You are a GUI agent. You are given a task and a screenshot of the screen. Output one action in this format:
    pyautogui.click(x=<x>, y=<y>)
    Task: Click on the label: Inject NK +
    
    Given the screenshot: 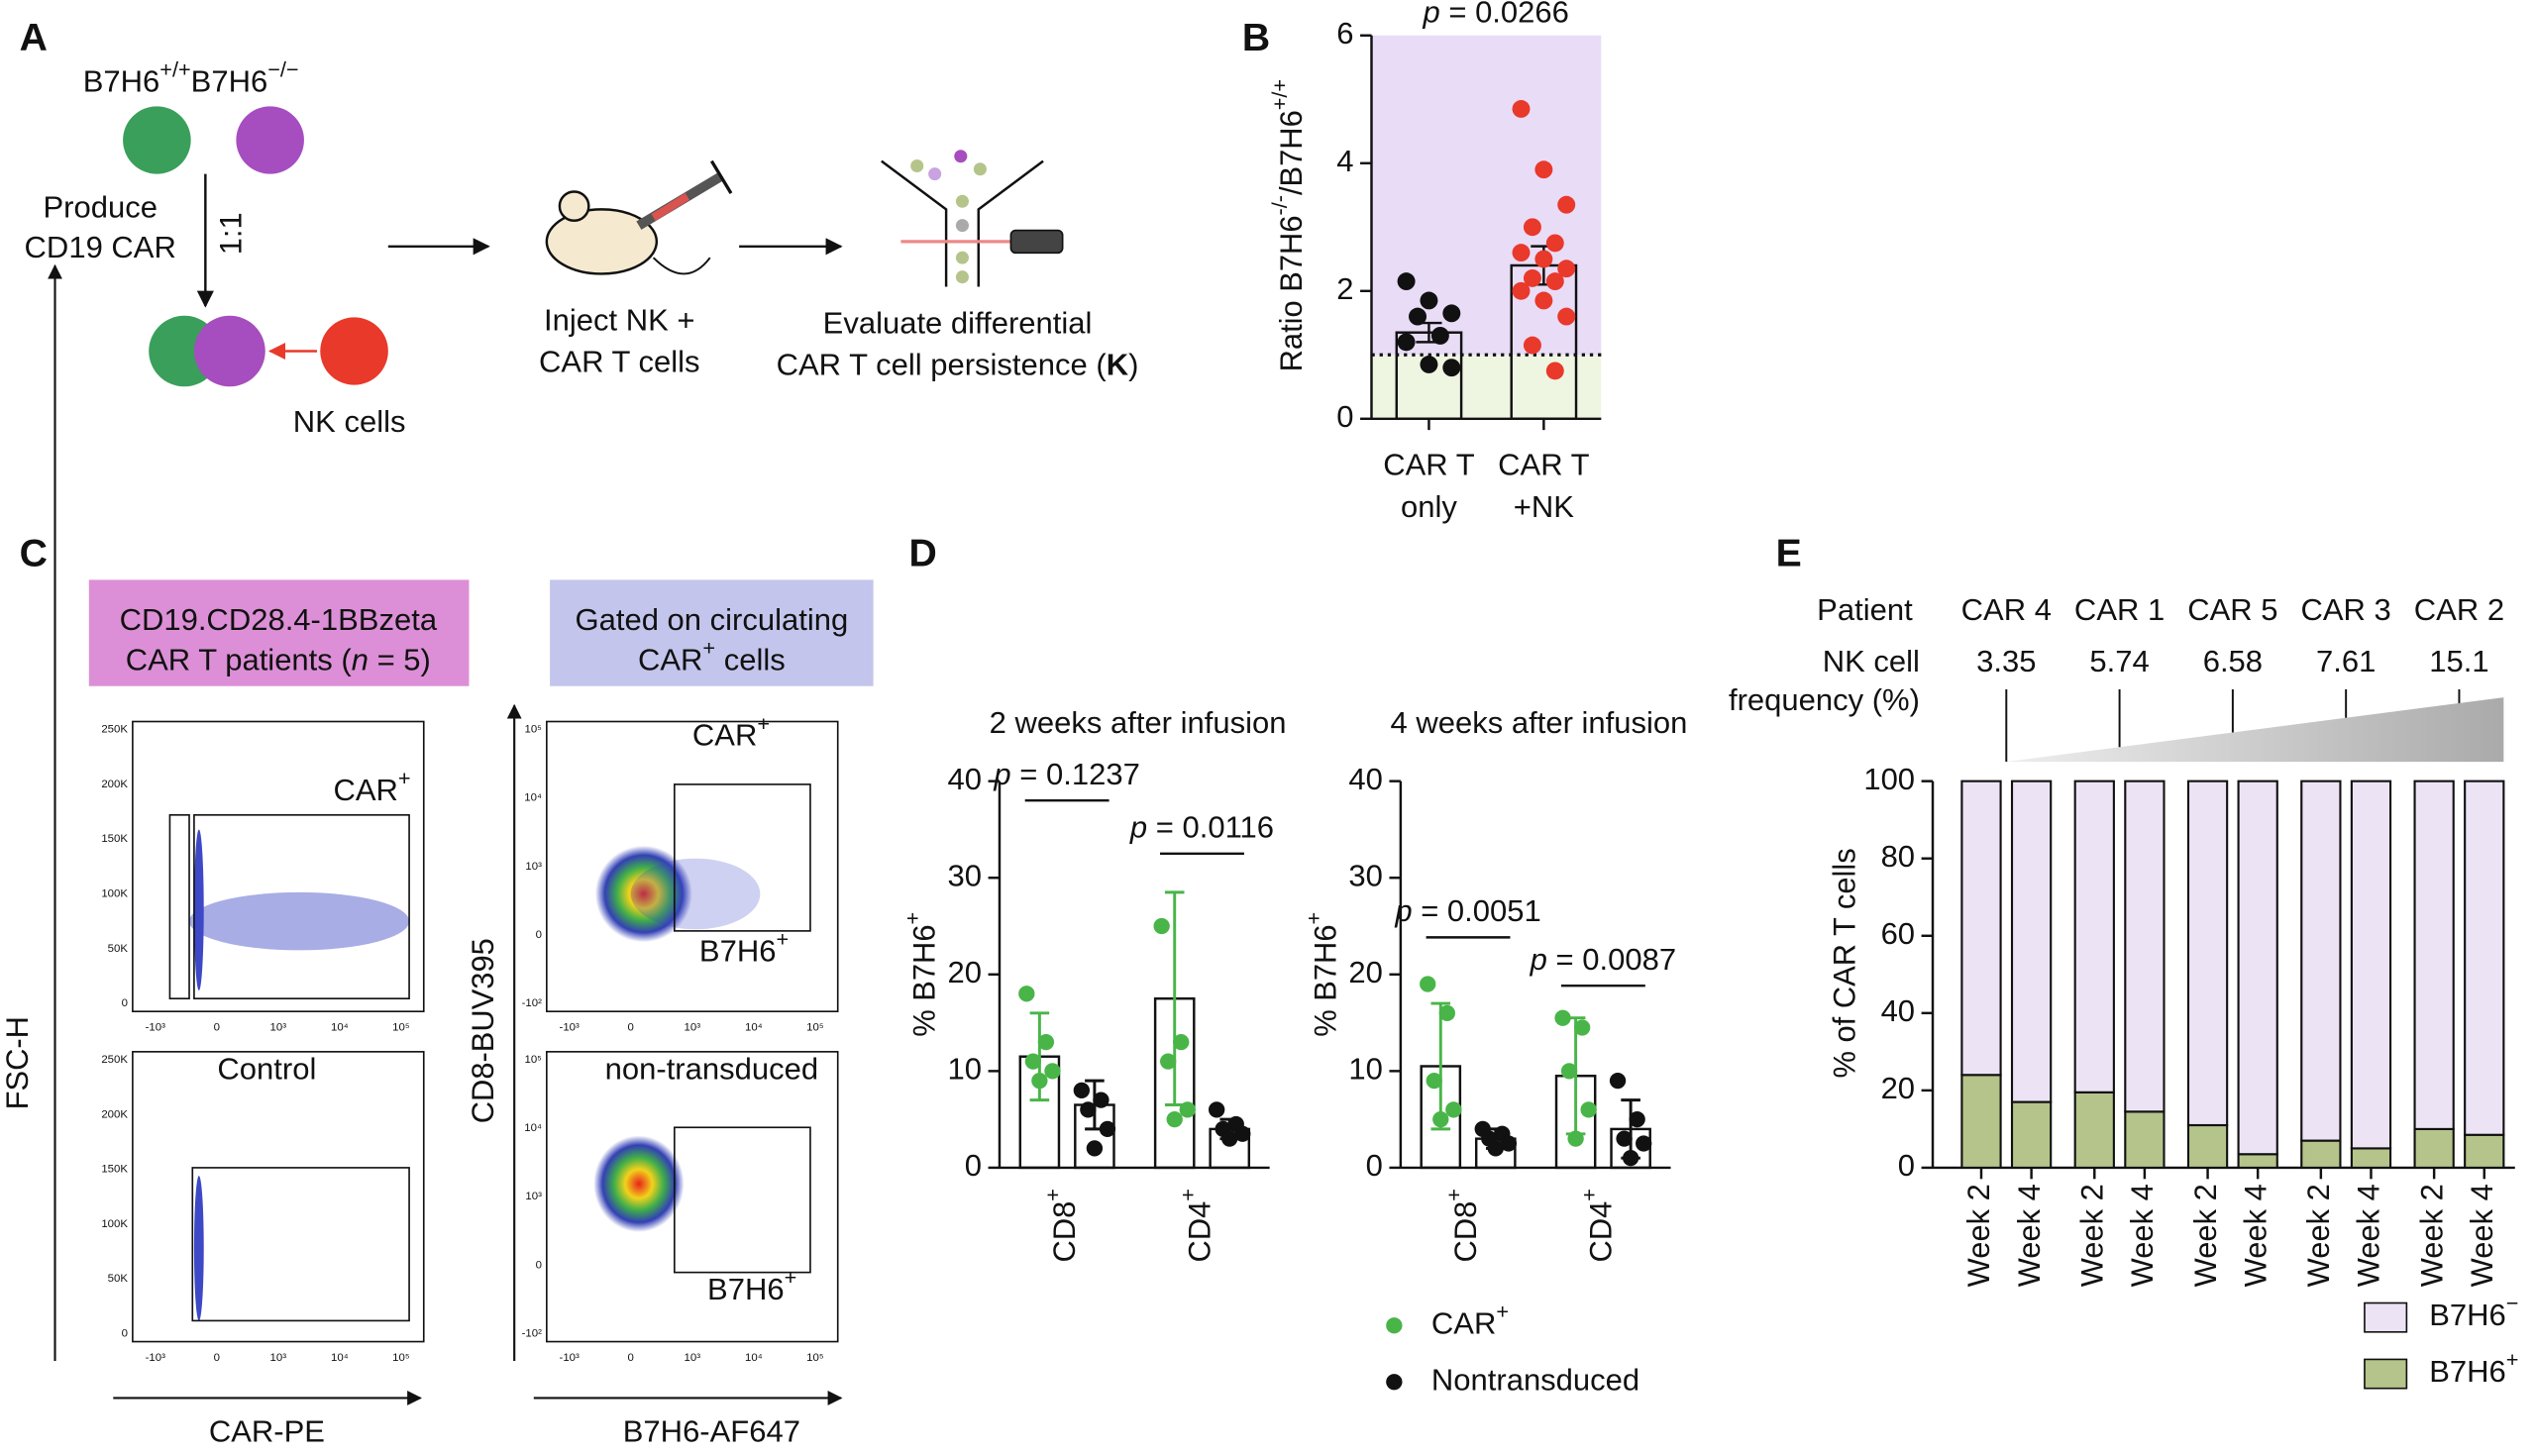 What is the action you would take?
    pyautogui.click(x=619, y=319)
    